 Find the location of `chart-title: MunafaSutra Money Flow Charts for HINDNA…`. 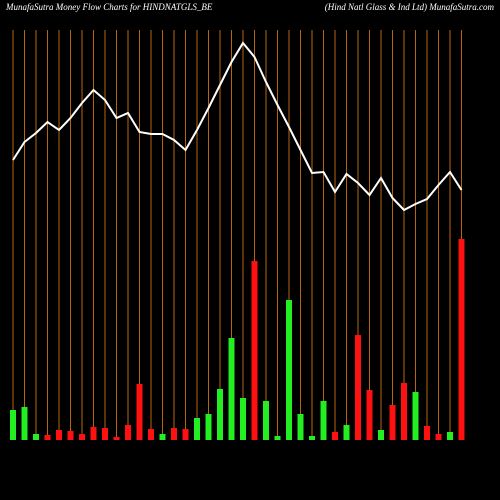

chart-title: MunafaSutra Money Flow Charts for HINDNA… is located at coordinates (109, 7).